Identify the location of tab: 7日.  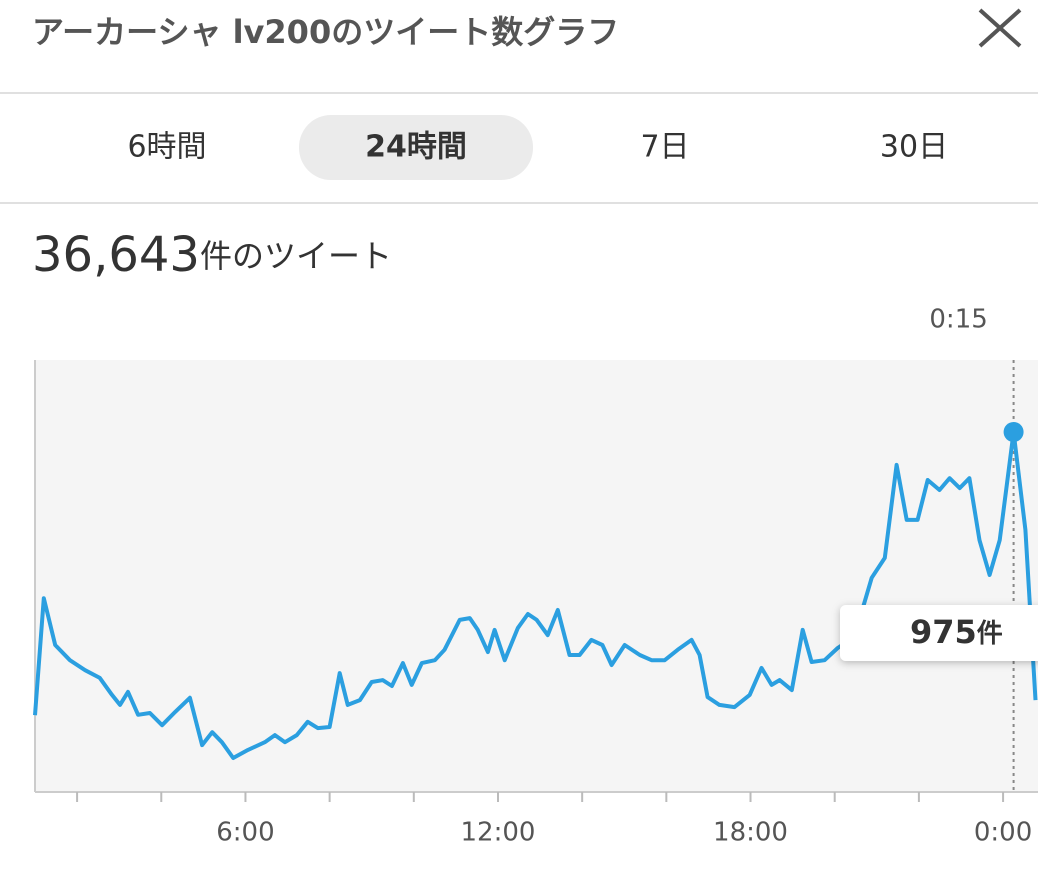
(664, 147).